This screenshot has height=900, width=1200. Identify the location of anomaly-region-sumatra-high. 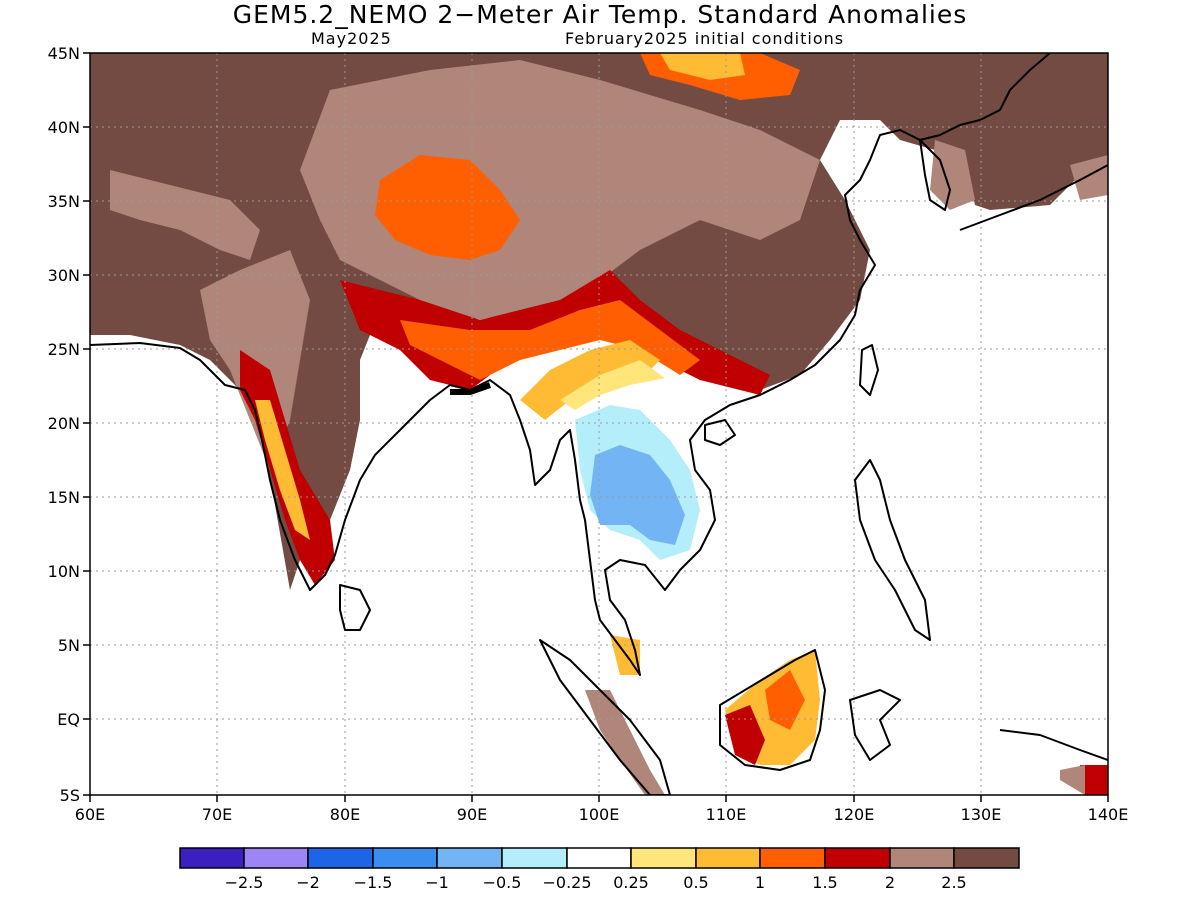
(625, 742).